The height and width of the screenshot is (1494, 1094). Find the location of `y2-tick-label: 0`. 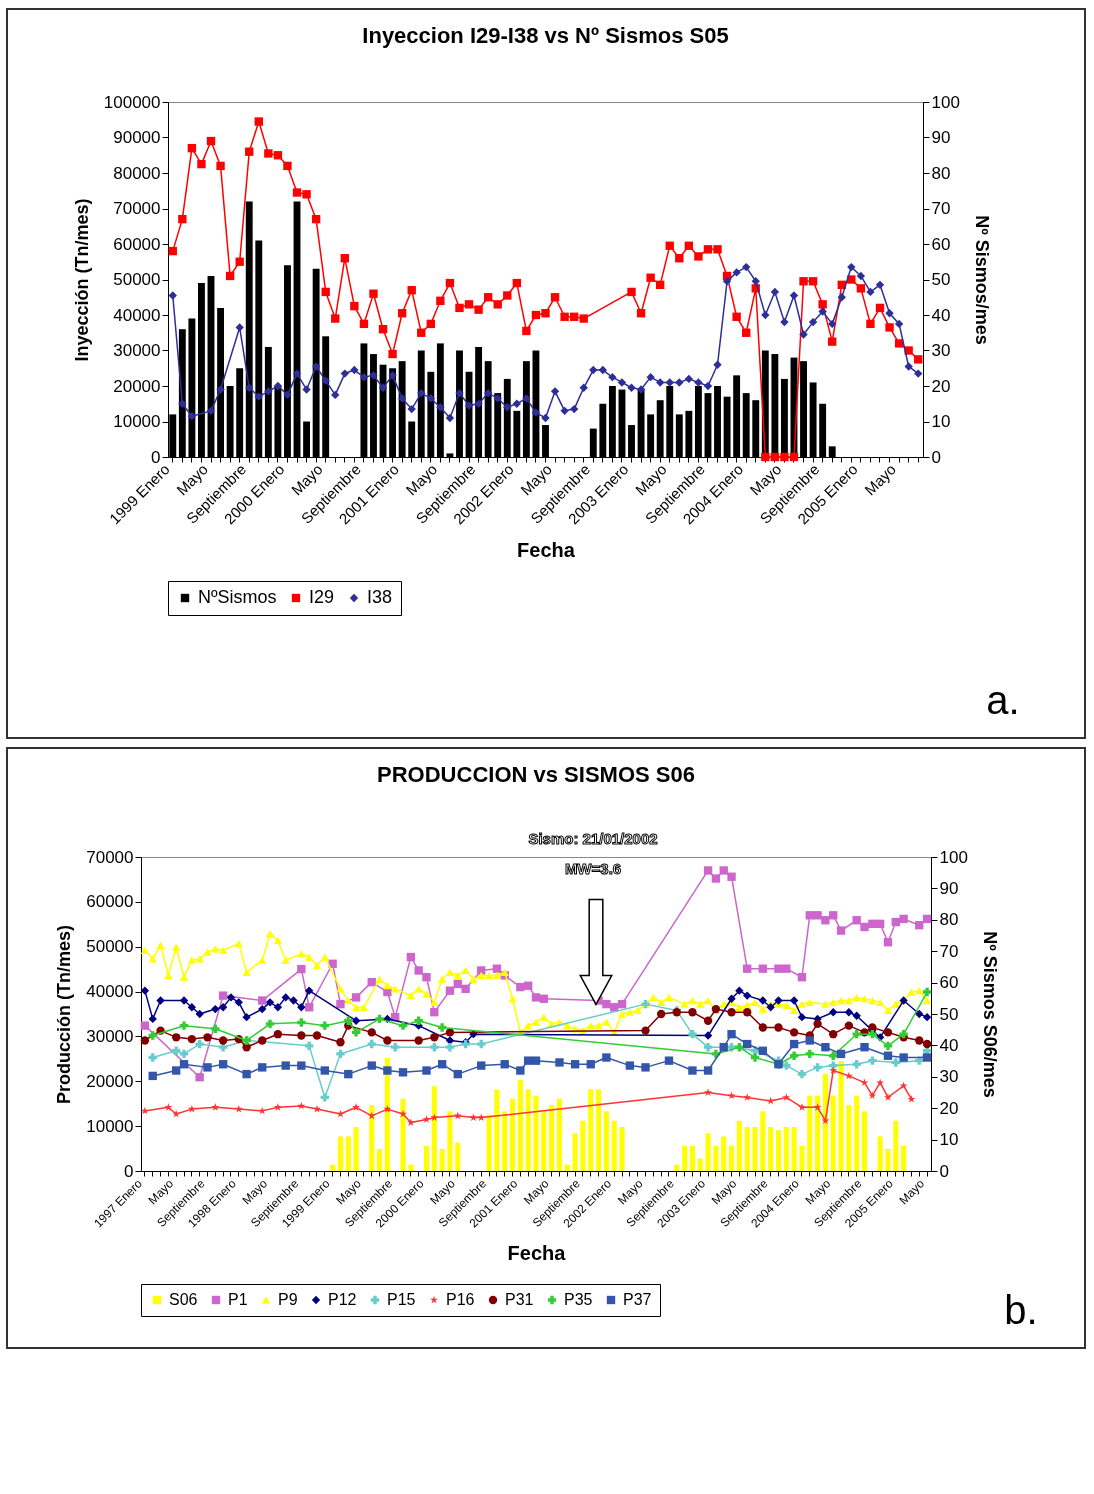

y2-tick-label: 0 is located at coordinates (944, 1171).